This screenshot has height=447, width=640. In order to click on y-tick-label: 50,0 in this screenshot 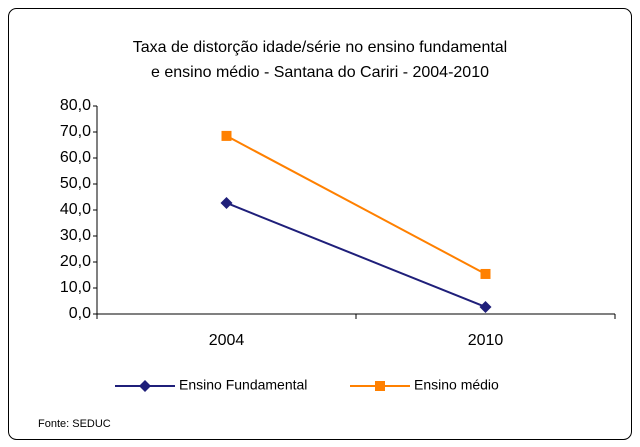, I will do `click(75, 183)`.